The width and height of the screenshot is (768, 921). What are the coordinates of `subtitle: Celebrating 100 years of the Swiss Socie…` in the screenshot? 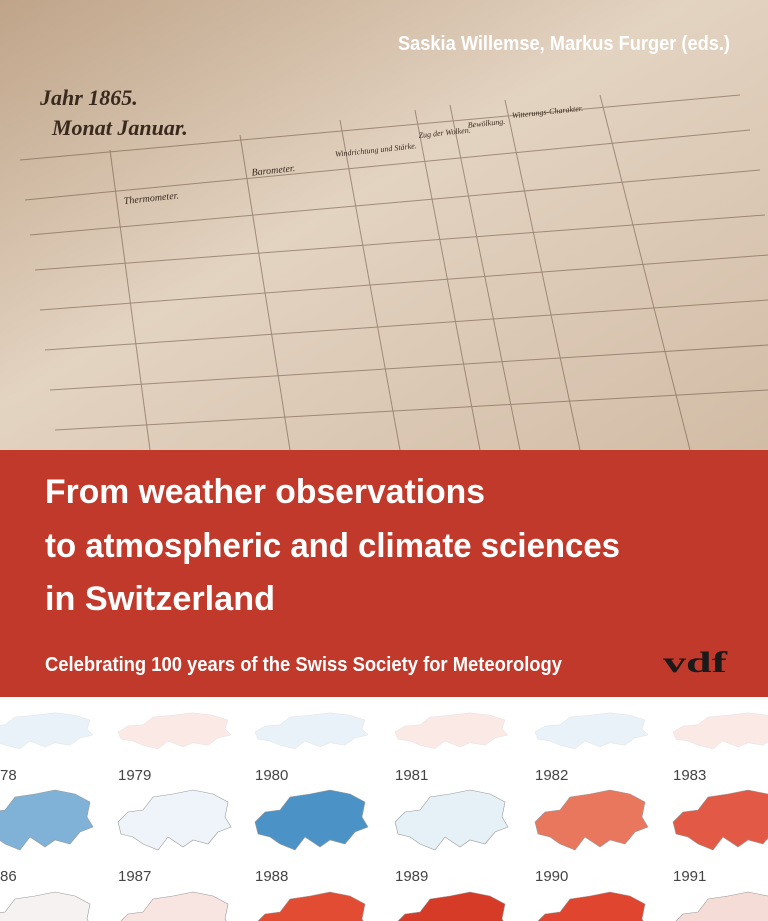 It's located at (304, 665).